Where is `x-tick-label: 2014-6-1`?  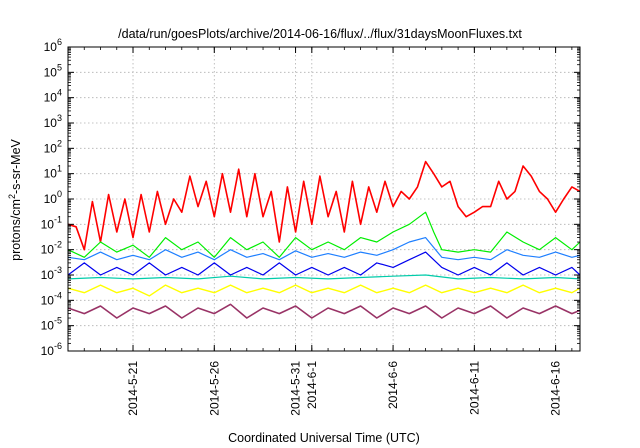
x-tick-label: 2014-6-1 is located at coordinates (312, 385).